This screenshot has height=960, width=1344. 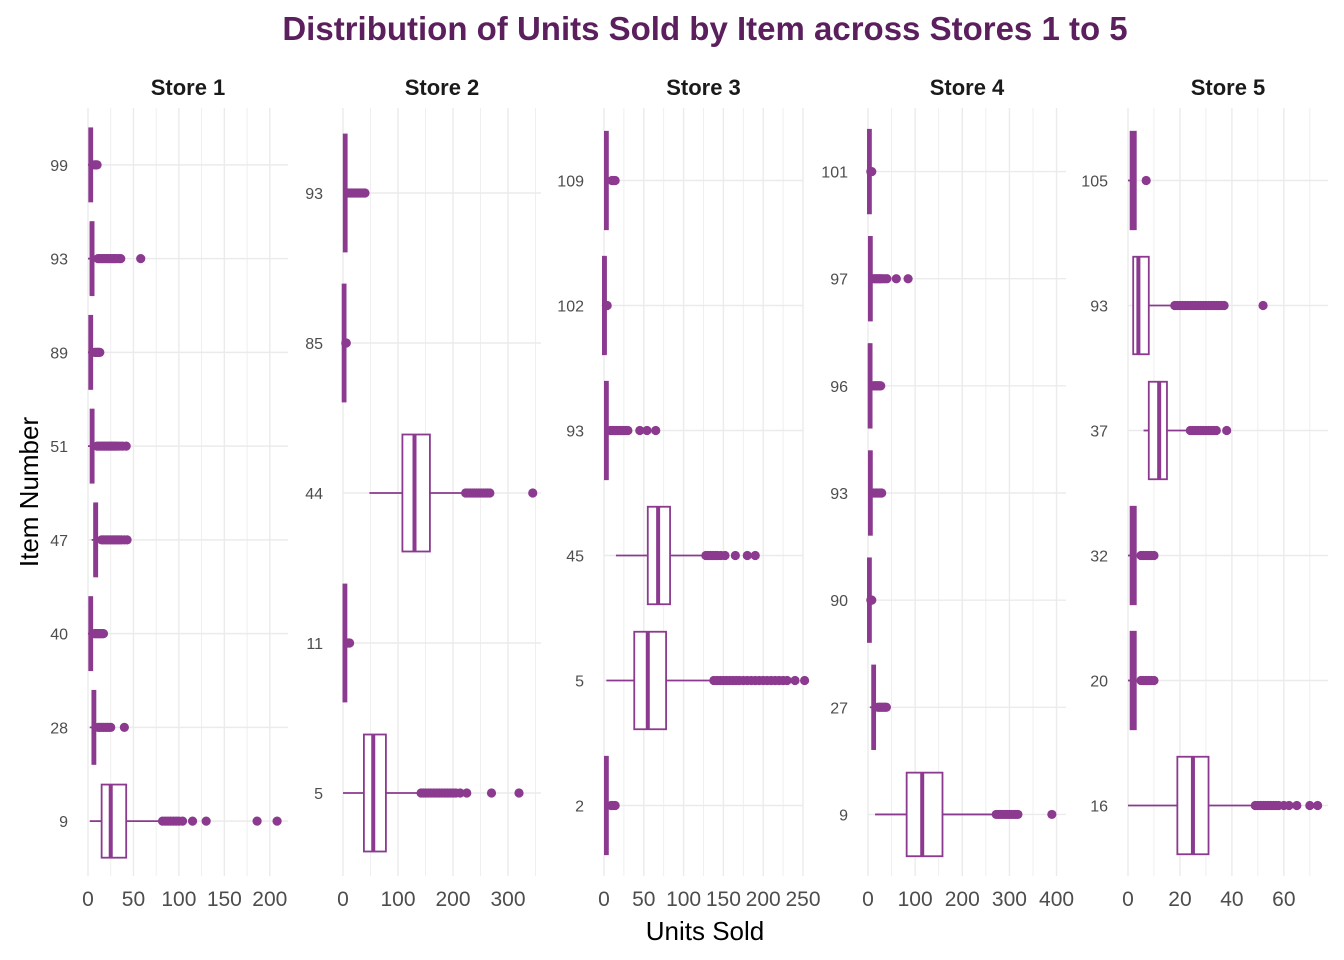 I want to click on y-tick-label: 51, so click(x=59, y=447).